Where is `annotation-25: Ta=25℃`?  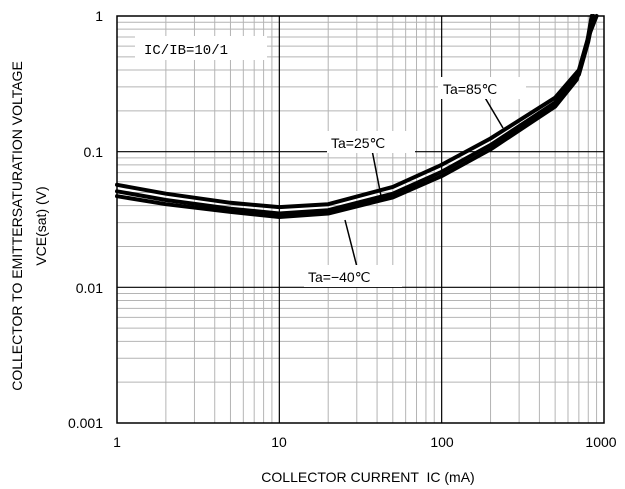
annotation-25: Ta=25℃ is located at coordinates (371, 164).